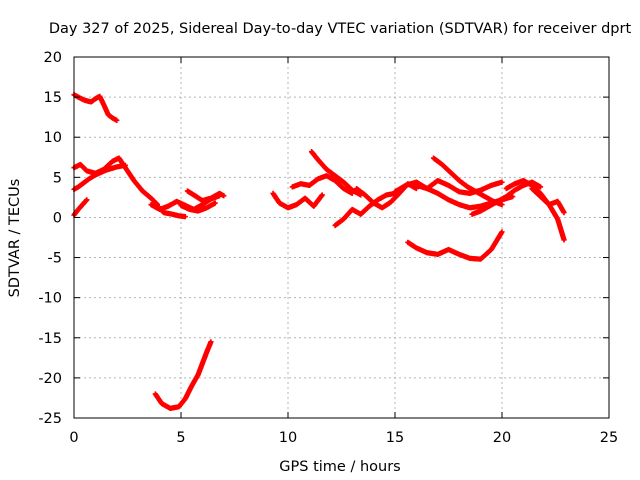  What do you see at coordinates (339, 467) in the screenshot?
I see `x-axis-label: GPS time / hours` at bounding box center [339, 467].